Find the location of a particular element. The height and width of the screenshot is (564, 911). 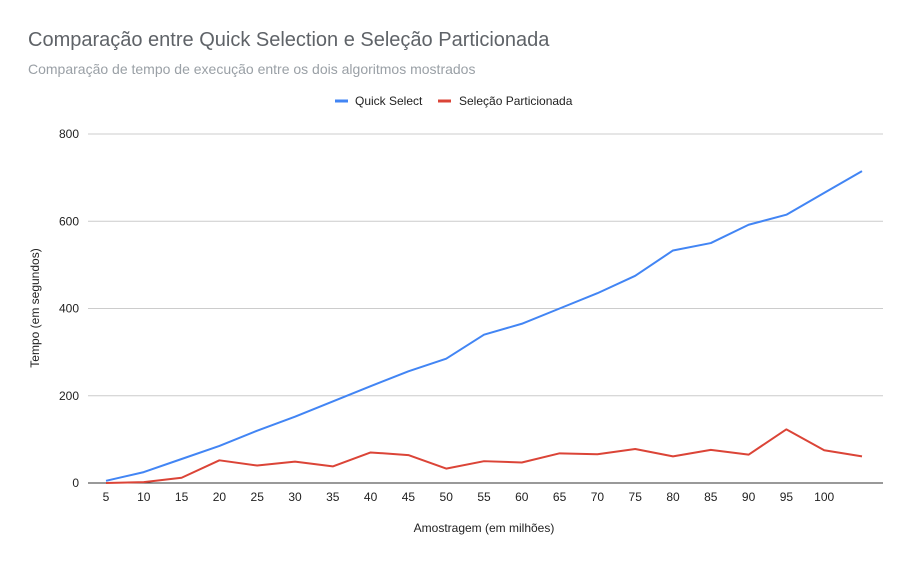

y-axis-label: Tempo (em segundos) is located at coordinates (35, 307).